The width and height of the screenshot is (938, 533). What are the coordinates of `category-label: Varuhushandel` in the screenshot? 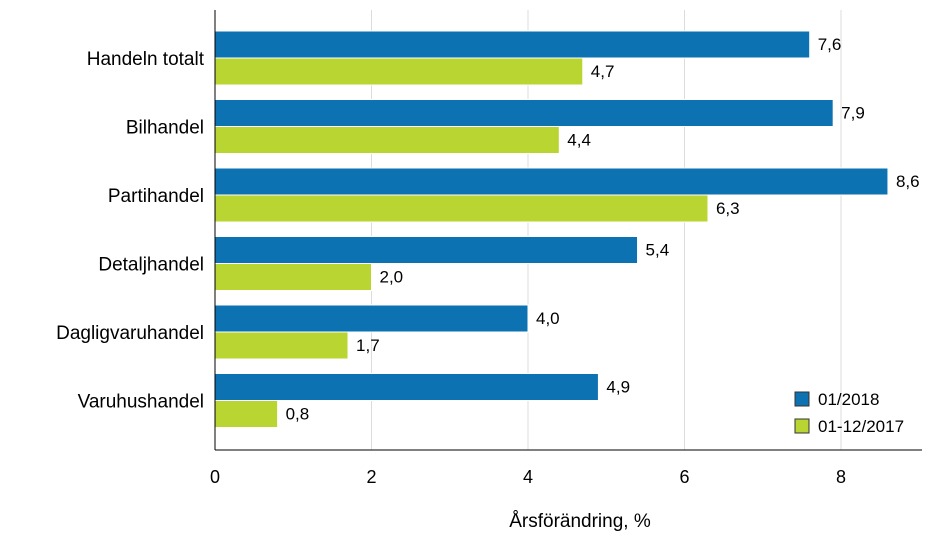 It's located at (141, 402).